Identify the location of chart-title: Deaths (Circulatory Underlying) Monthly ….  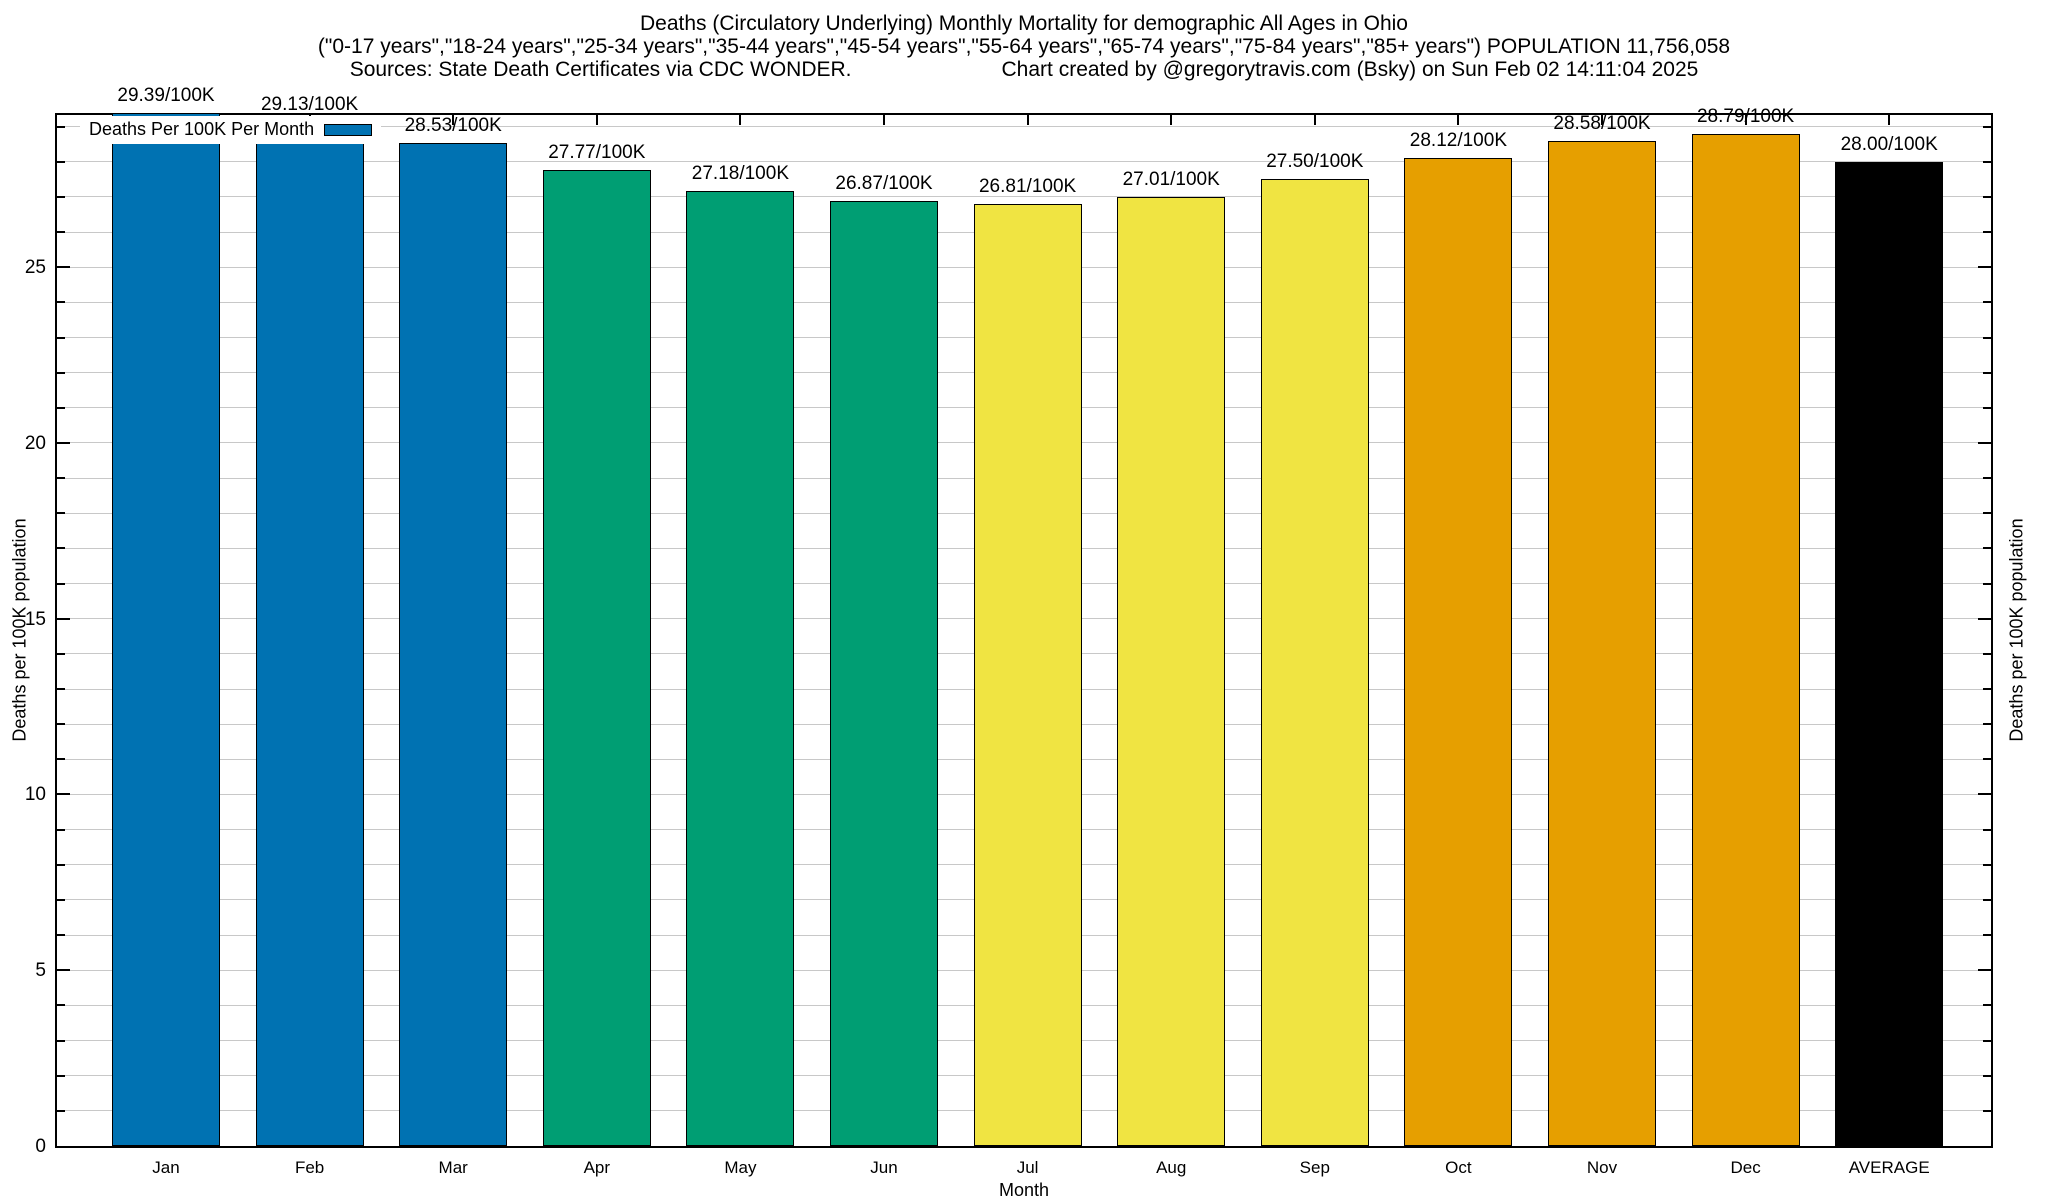
(1024, 23).